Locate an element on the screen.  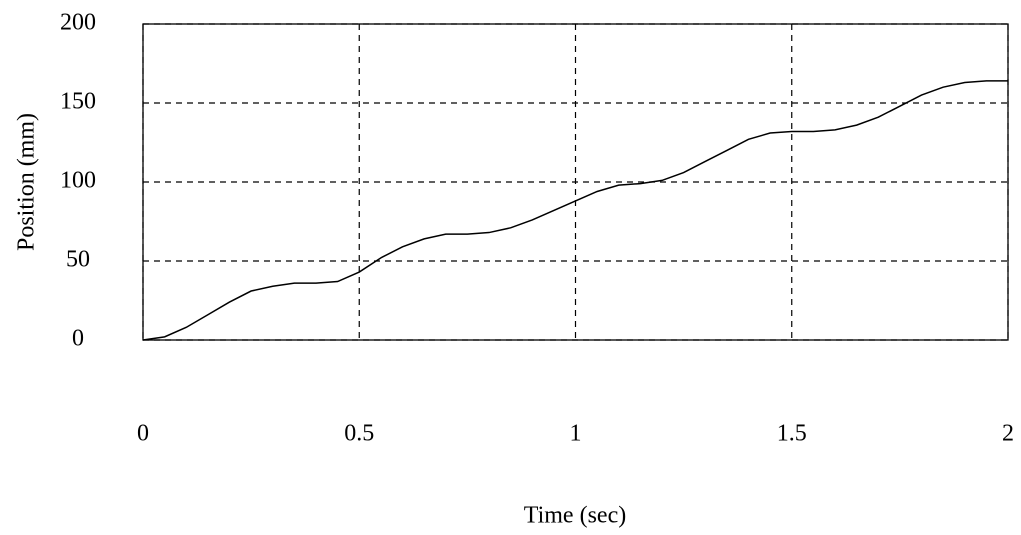
y-tick-label: 50 is located at coordinates (78, 260).